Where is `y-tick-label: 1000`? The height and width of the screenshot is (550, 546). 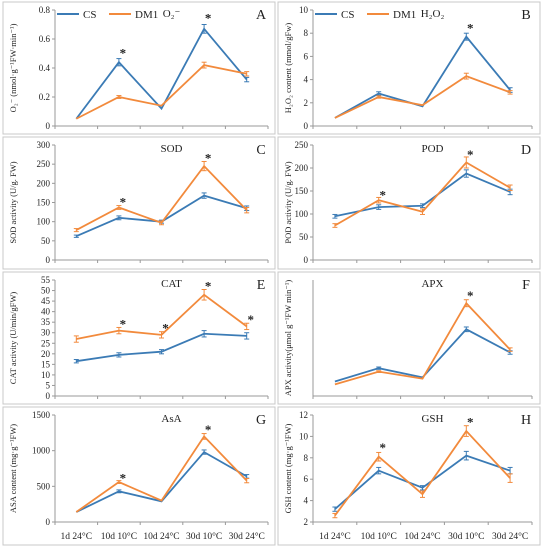
y-tick-label: 1000 is located at coordinates (41, 451).